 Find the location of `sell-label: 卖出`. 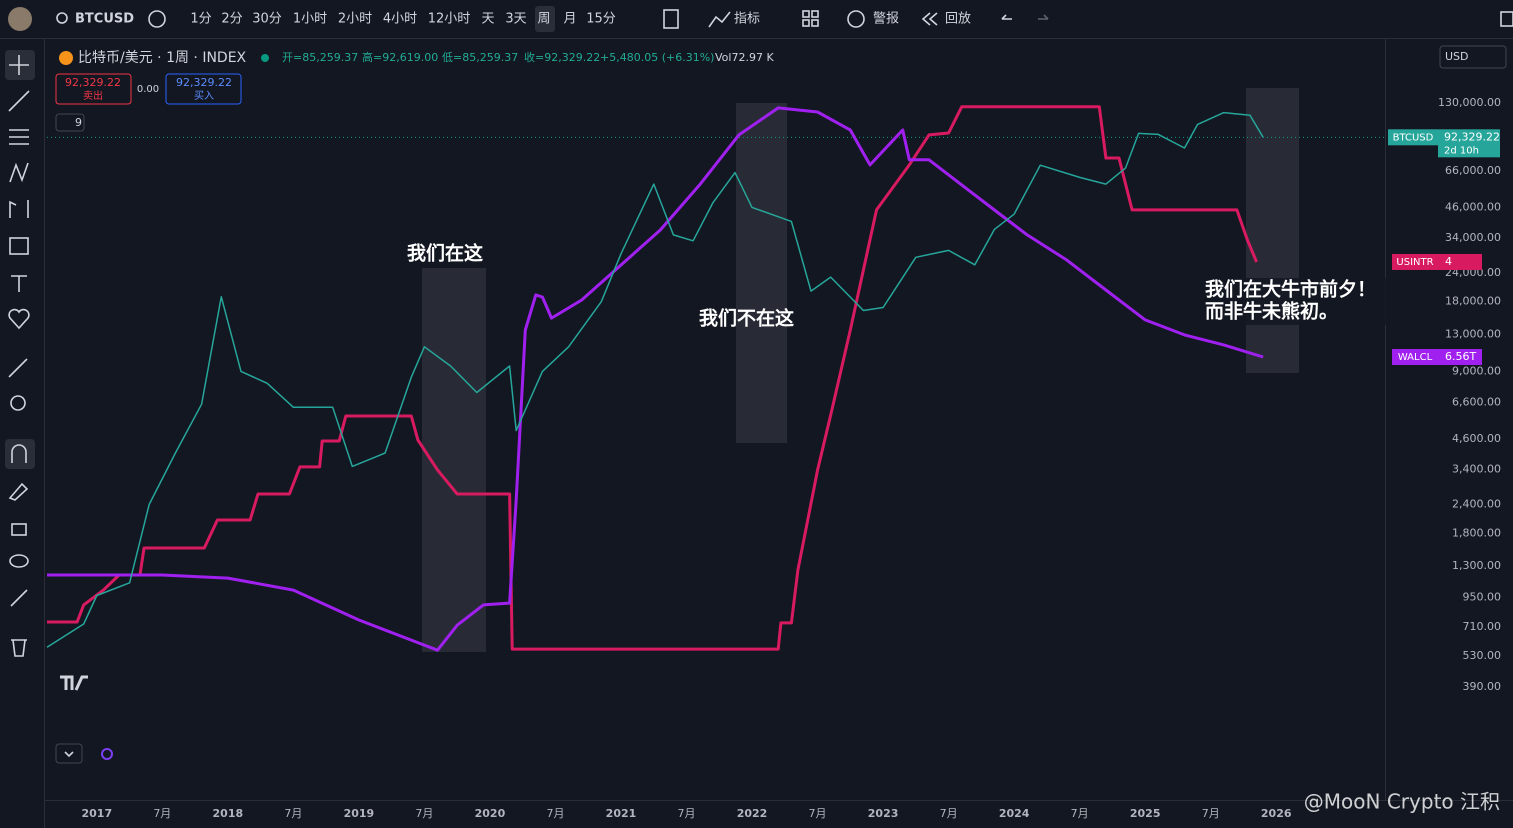

sell-label: 卖出 is located at coordinates (93, 95).